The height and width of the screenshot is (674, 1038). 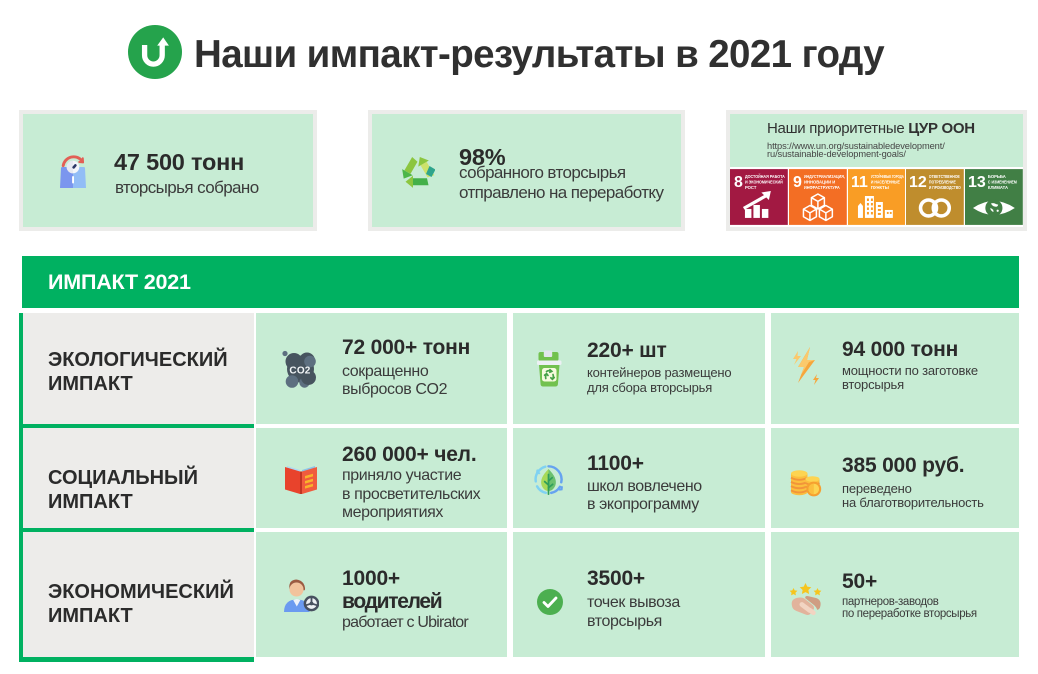 I want to click on svg-text: ПУНКТЫ, so click(x=880, y=187).